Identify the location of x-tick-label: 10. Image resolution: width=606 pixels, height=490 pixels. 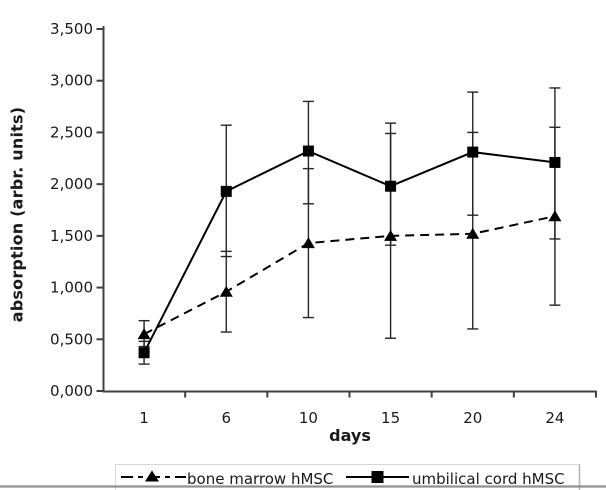
(308, 418).